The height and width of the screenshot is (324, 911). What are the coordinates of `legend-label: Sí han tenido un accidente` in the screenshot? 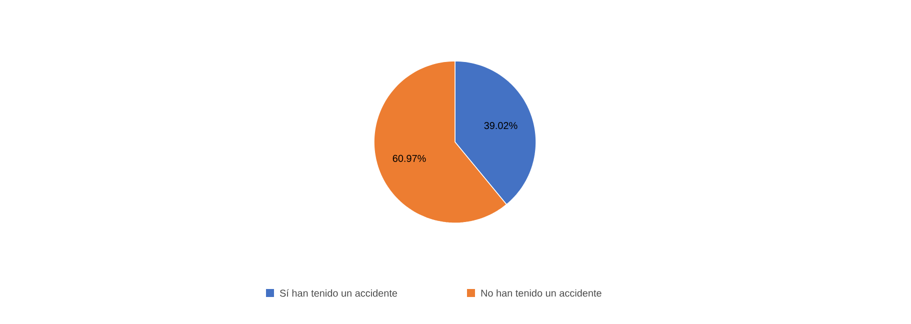 It's located at (339, 293).